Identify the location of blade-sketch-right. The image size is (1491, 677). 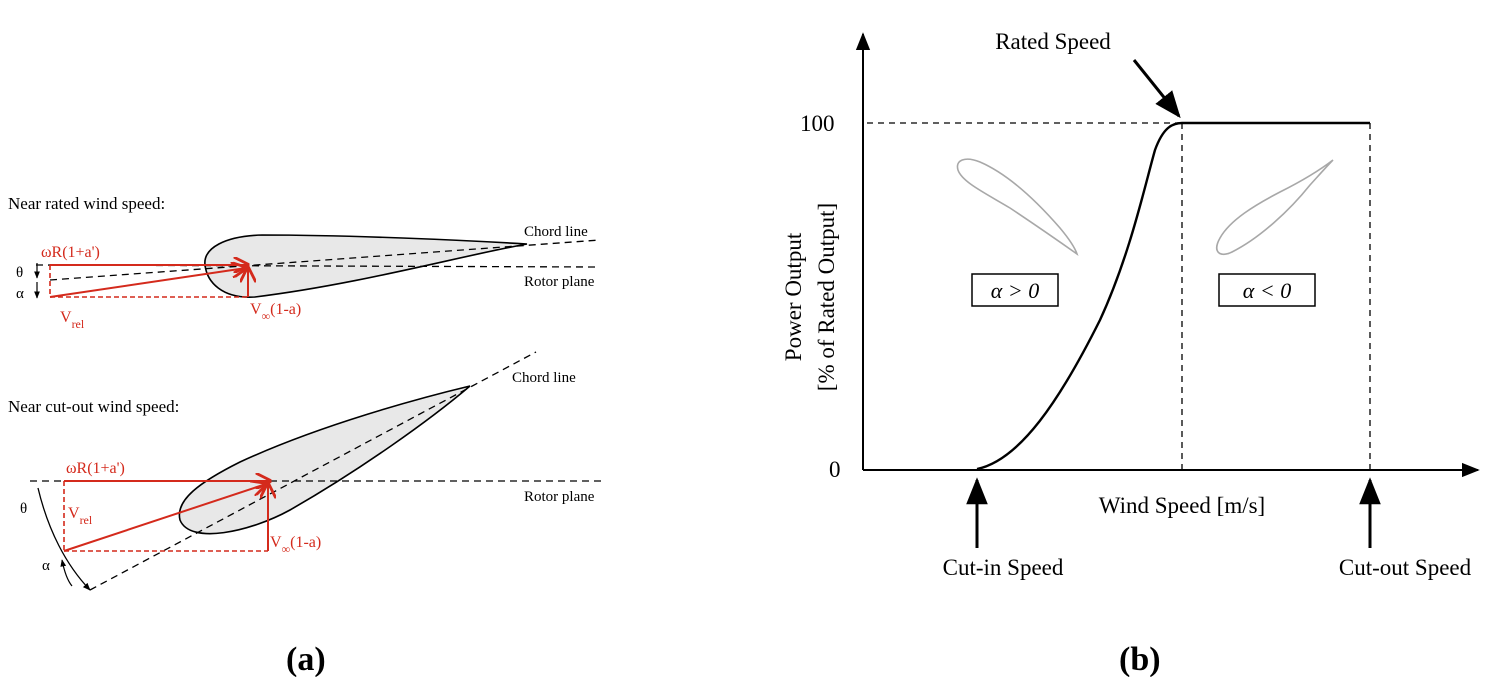
(1275, 207).